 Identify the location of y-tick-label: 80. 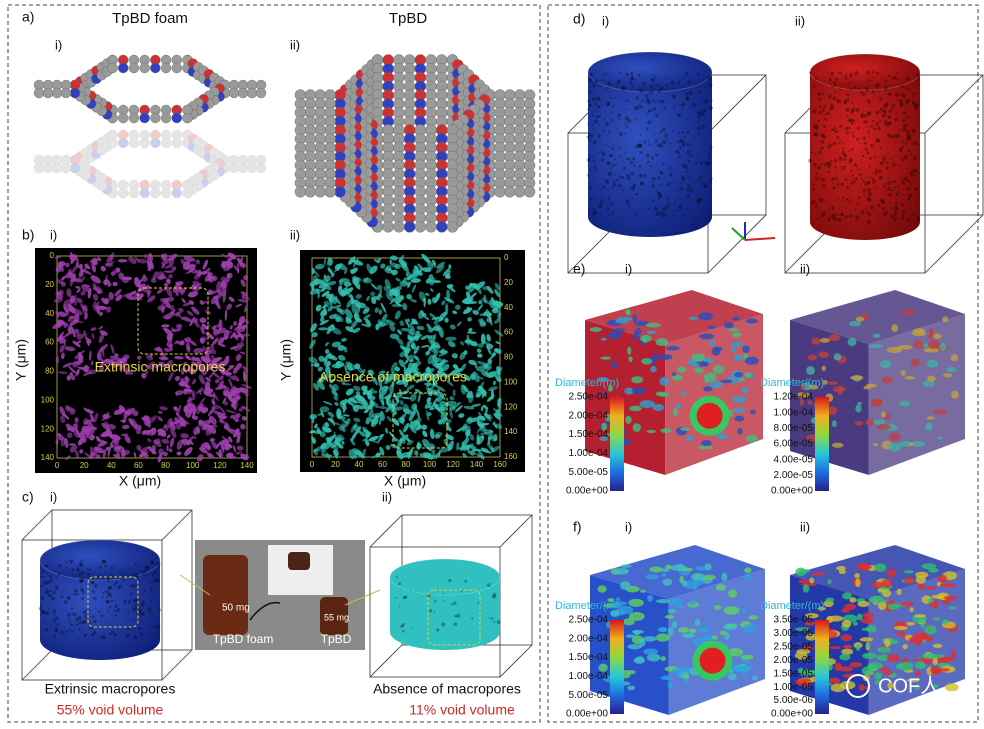
(49, 371).